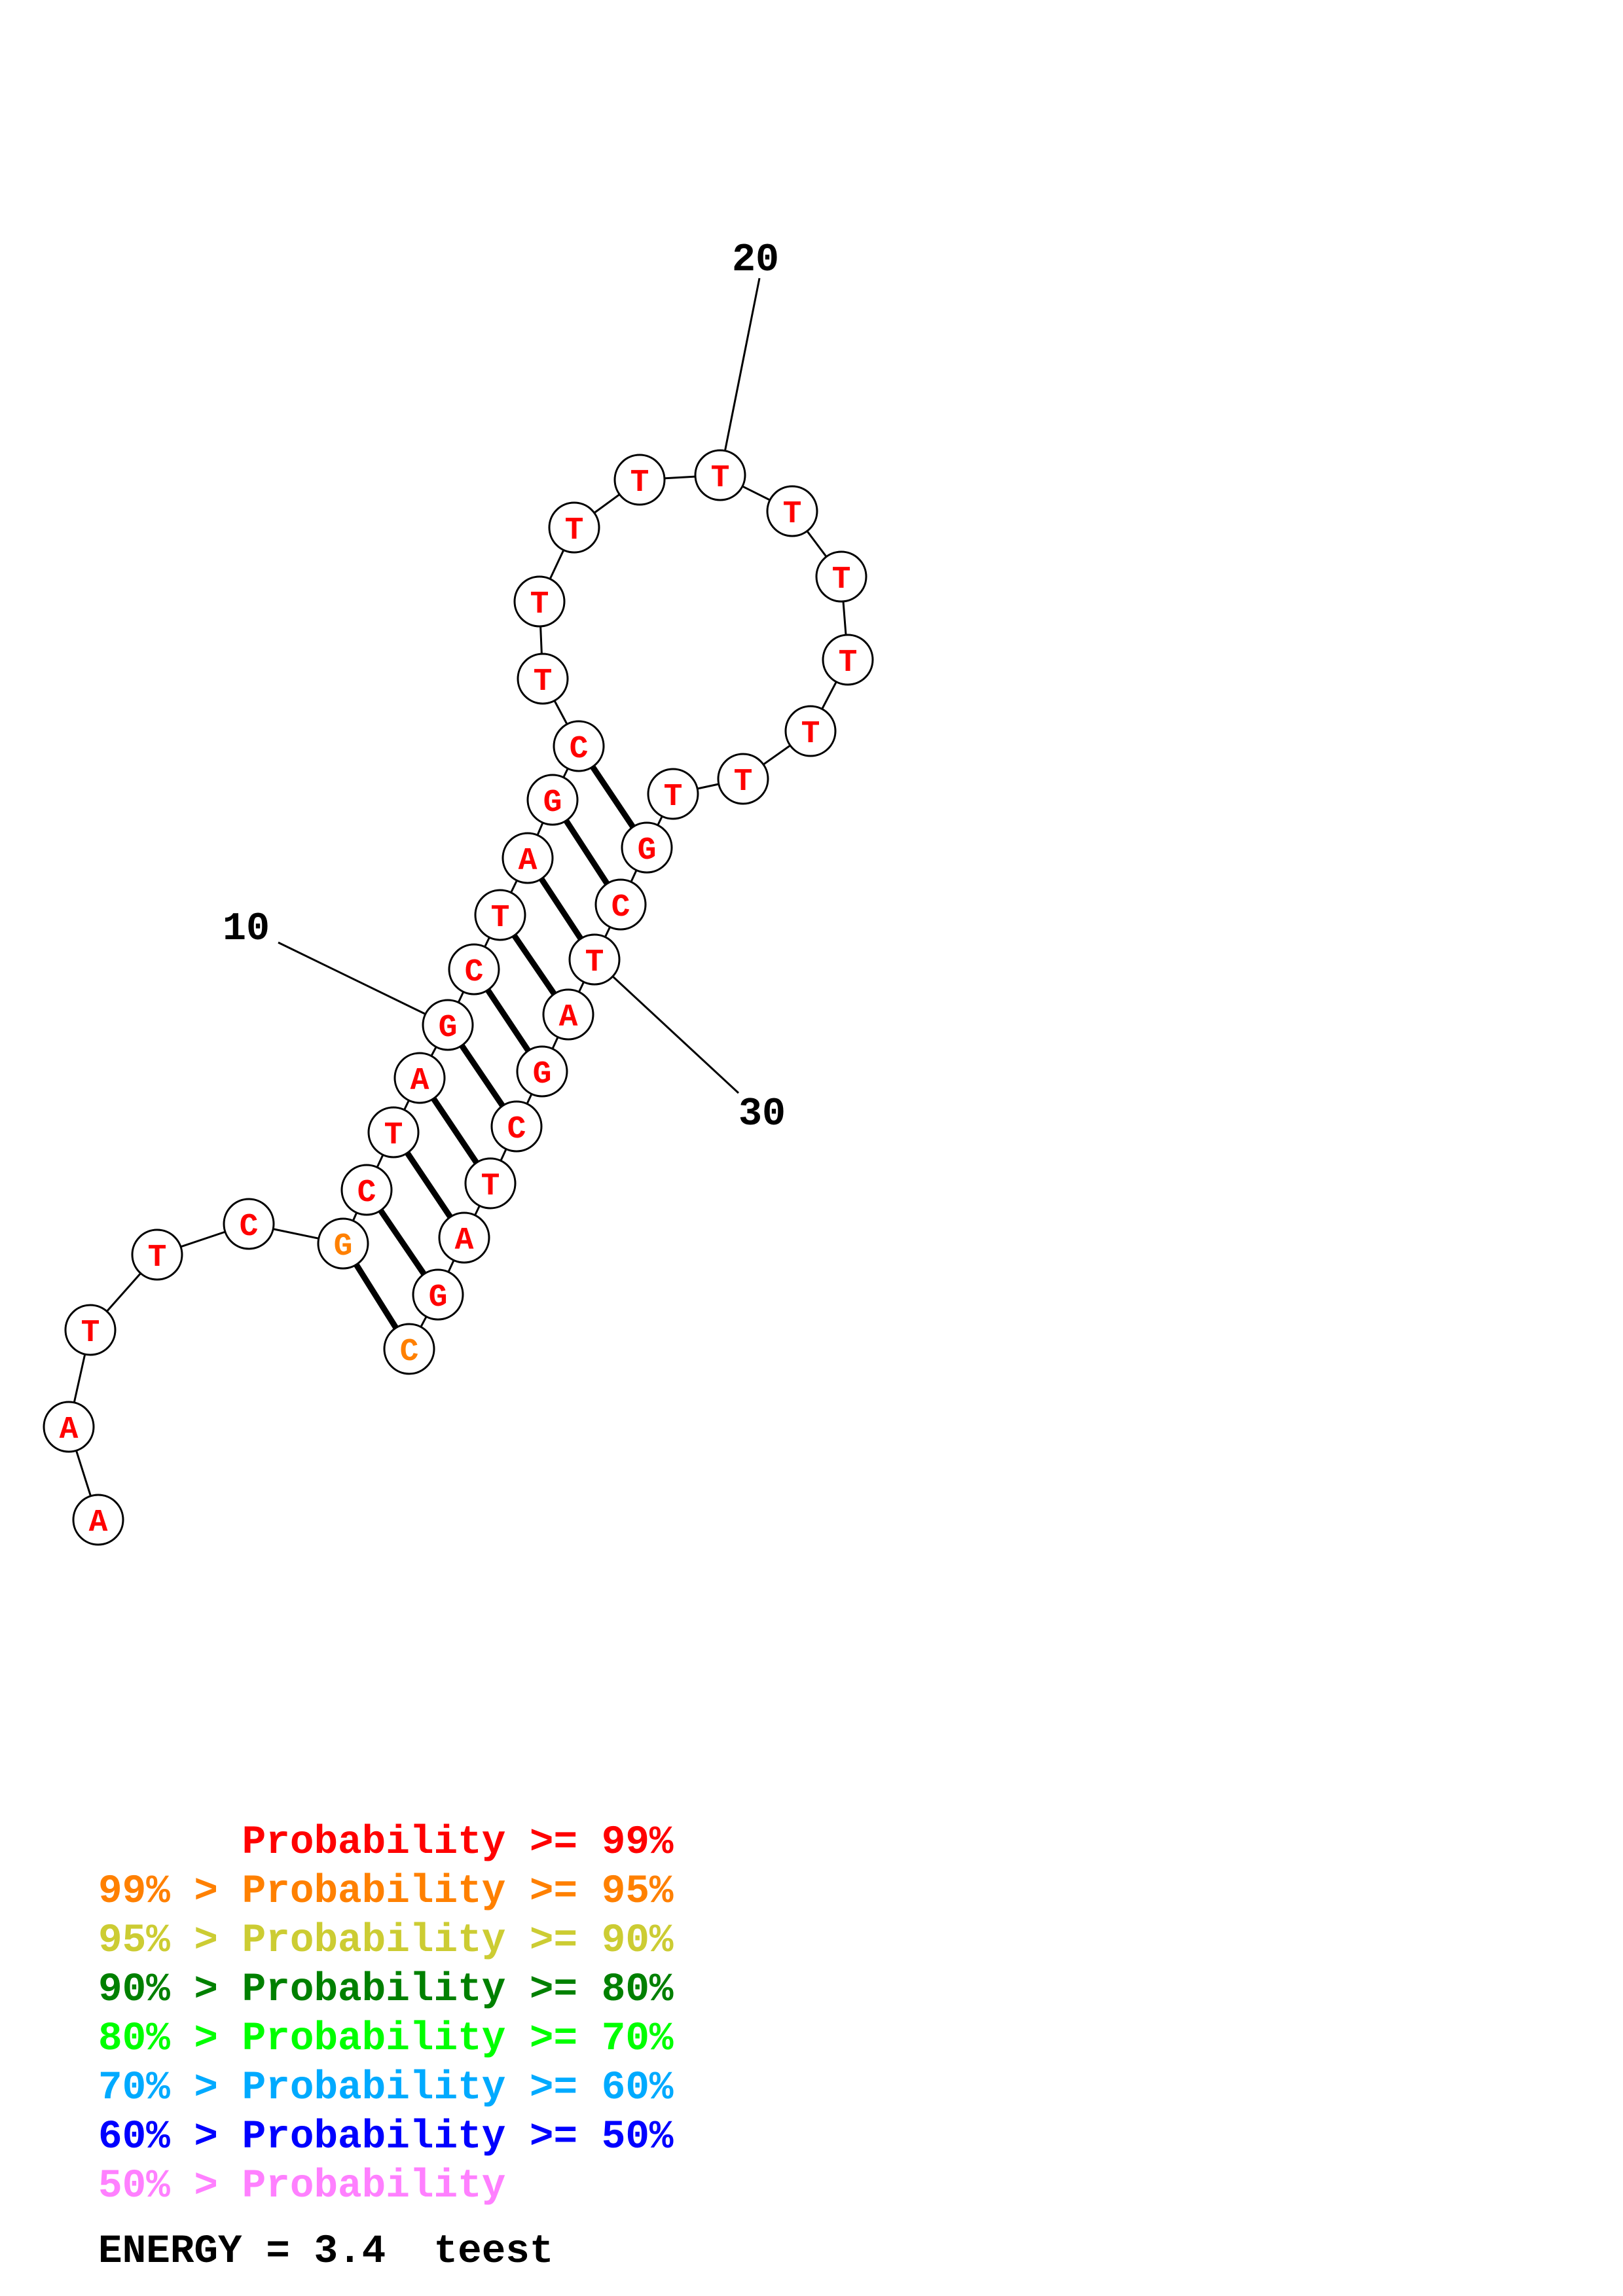 The width and height of the screenshot is (1623, 2296). What do you see at coordinates (393, 1132) in the screenshot?
I see `nucleotide-8: T` at bounding box center [393, 1132].